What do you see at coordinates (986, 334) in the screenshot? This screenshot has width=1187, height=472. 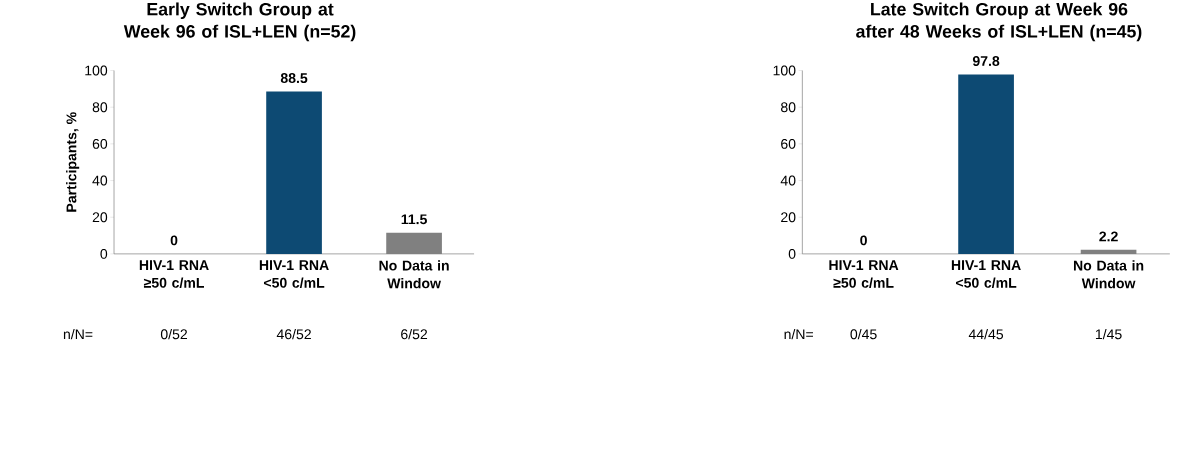 I see `text: 44/45` at bounding box center [986, 334].